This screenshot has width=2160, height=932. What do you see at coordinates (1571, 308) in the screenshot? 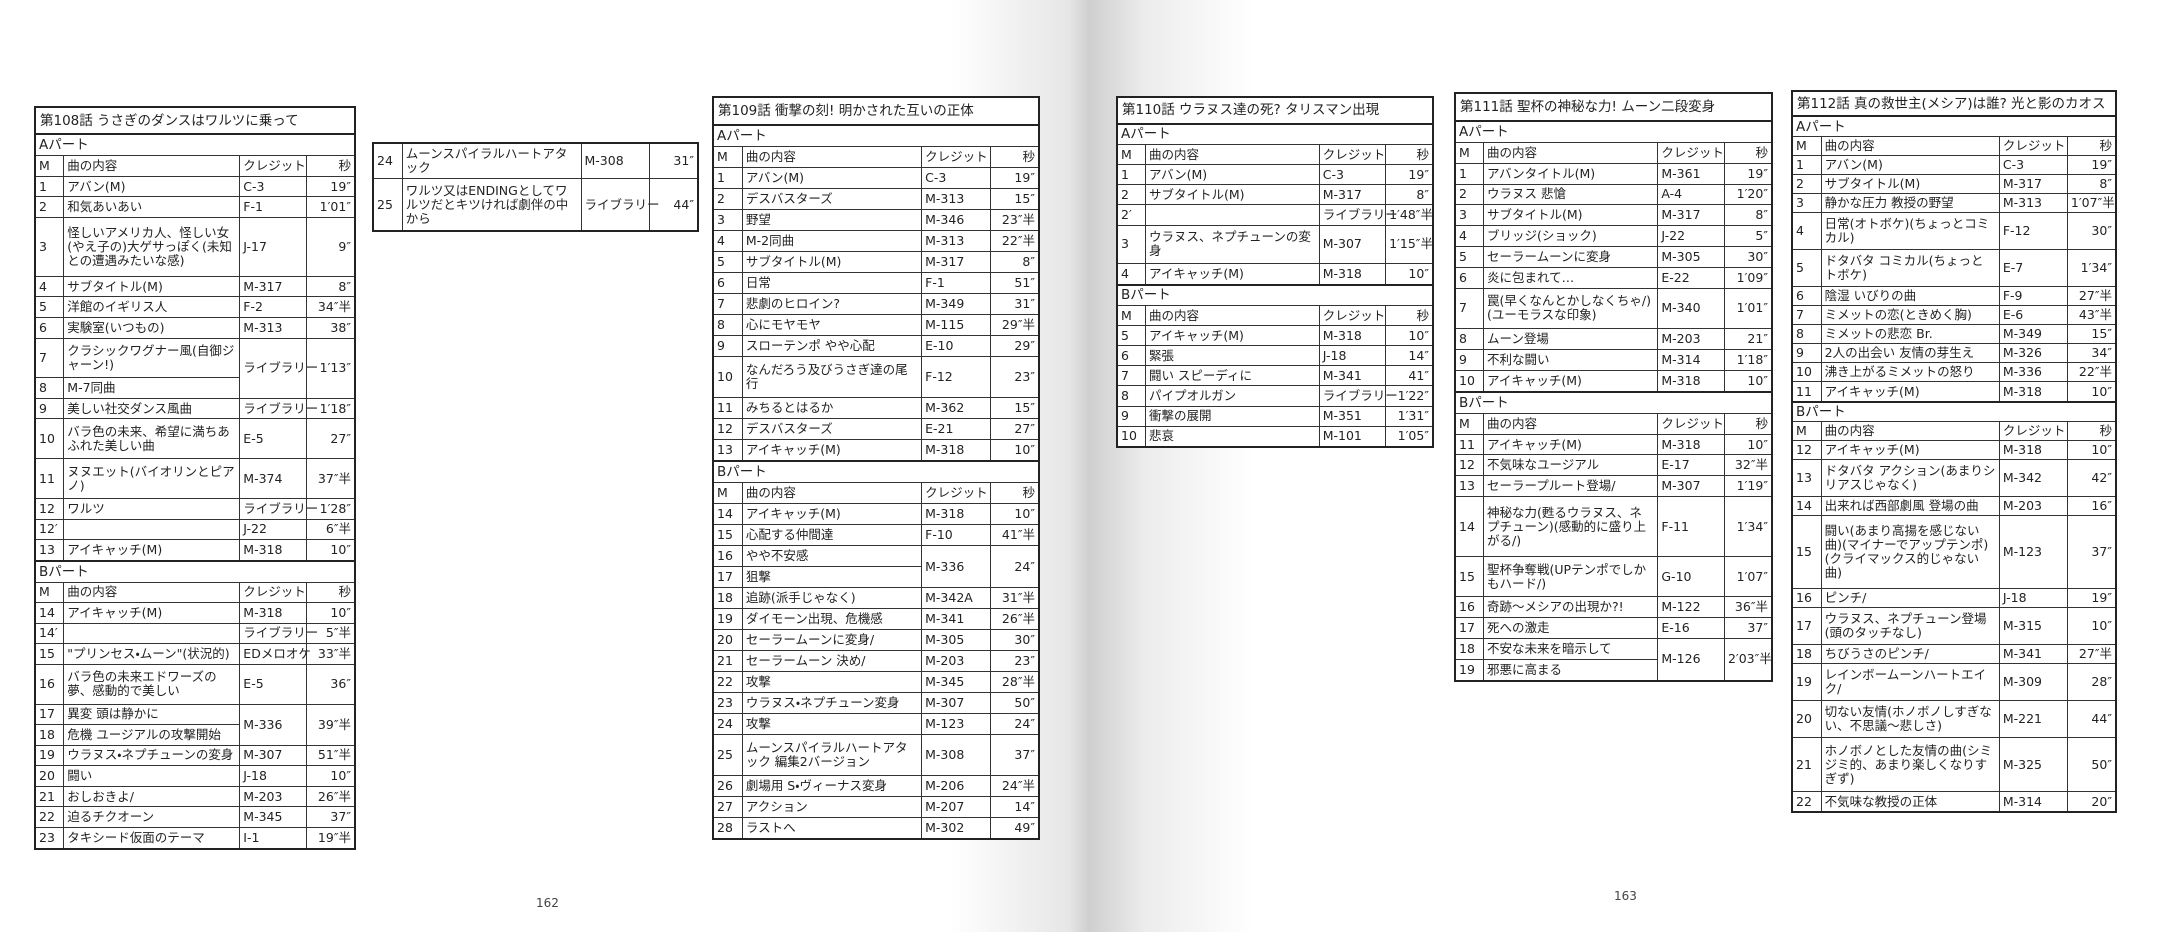
I see `table-cell: 罠(早くなんとかしなくちゃ/)(ユーモラスな印象)` at bounding box center [1571, 308].